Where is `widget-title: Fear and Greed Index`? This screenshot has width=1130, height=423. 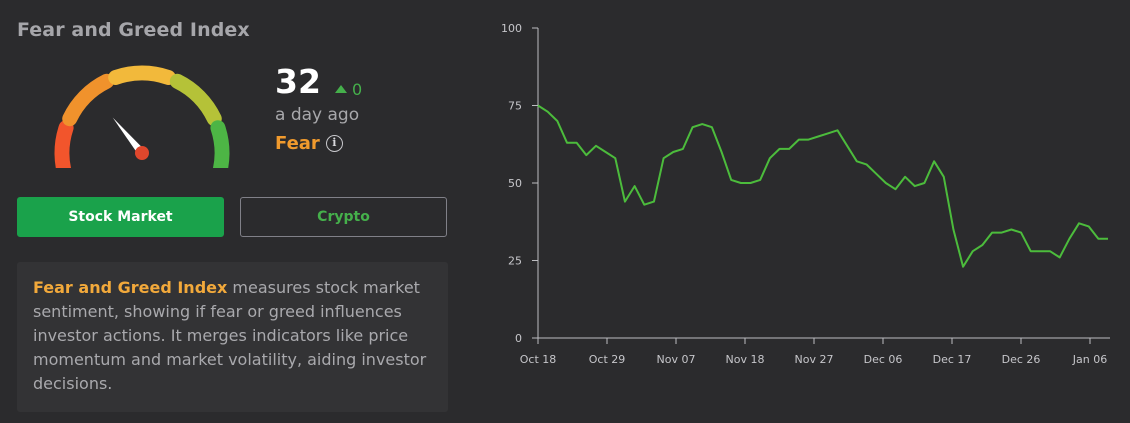
widget-title: Fear and Greed Index is located at coordinates (133, 30).